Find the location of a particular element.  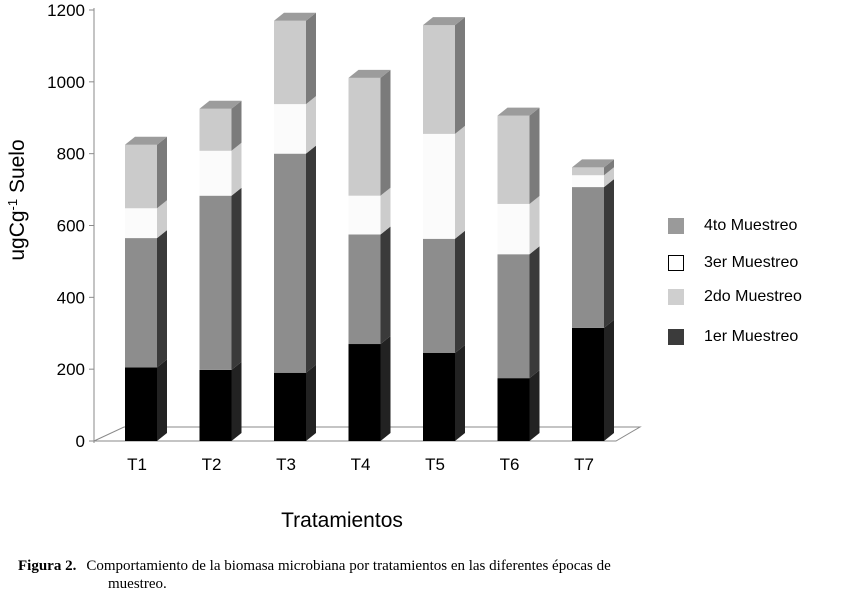

x-tick-label: T5 is located at coordinates (435, 464).